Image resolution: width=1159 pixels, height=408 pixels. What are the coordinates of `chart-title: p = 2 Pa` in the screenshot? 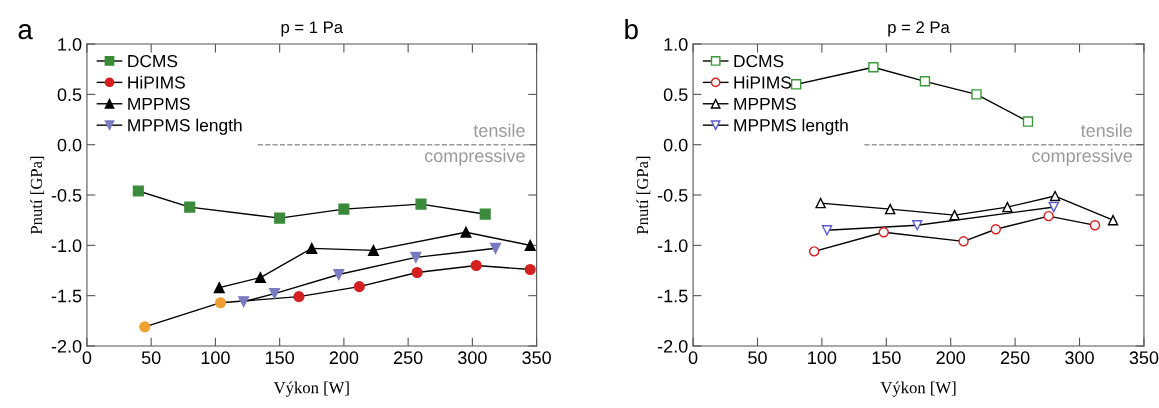 It's located at (919, 29).